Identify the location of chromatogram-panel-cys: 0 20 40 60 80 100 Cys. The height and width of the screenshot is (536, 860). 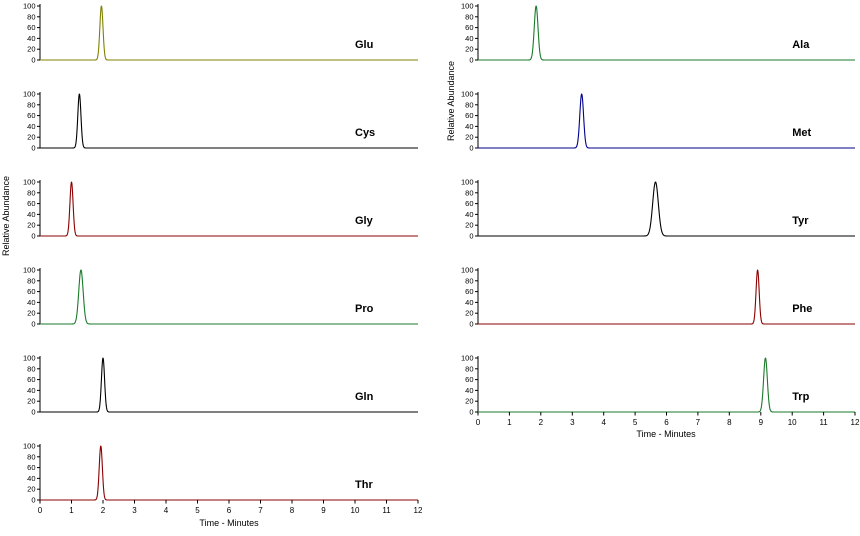
(216, 132).